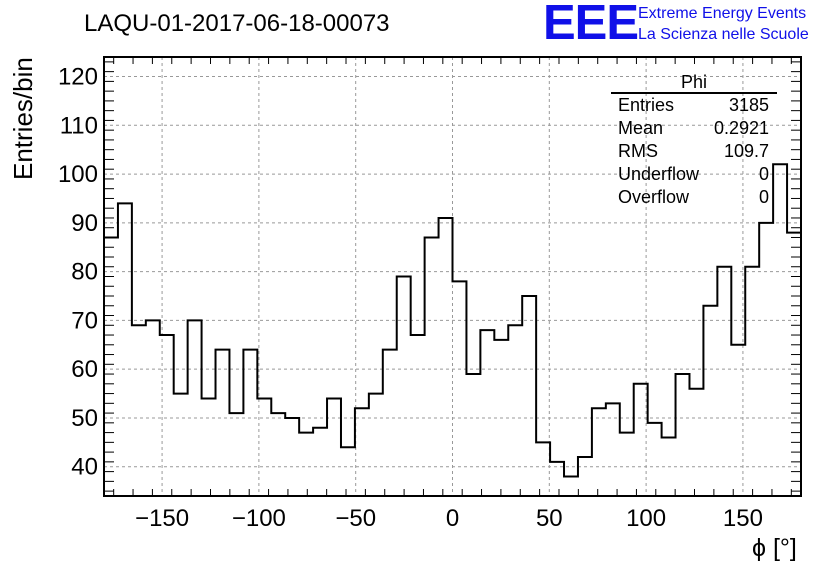 This screenshot has width=836, height=572. I want to click on x-tick-label: 100, so click(646, 518).